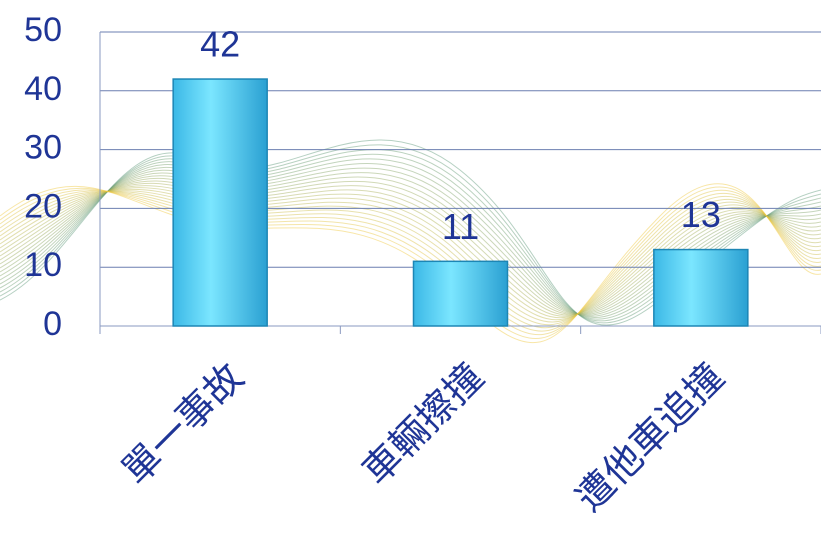 This screenshot has width=821, height=558. What do you see at coordinates (43, 265) in the screenshot?
I see `y-tick-label: 10` at bounding box center [43, 265].